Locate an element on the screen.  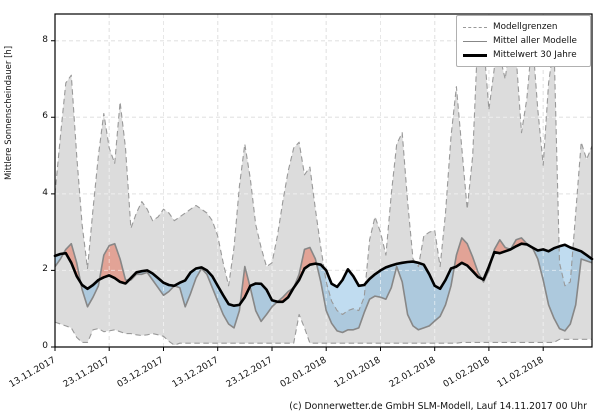
y-tick-label: 4 is located at coordinates (45, 192).